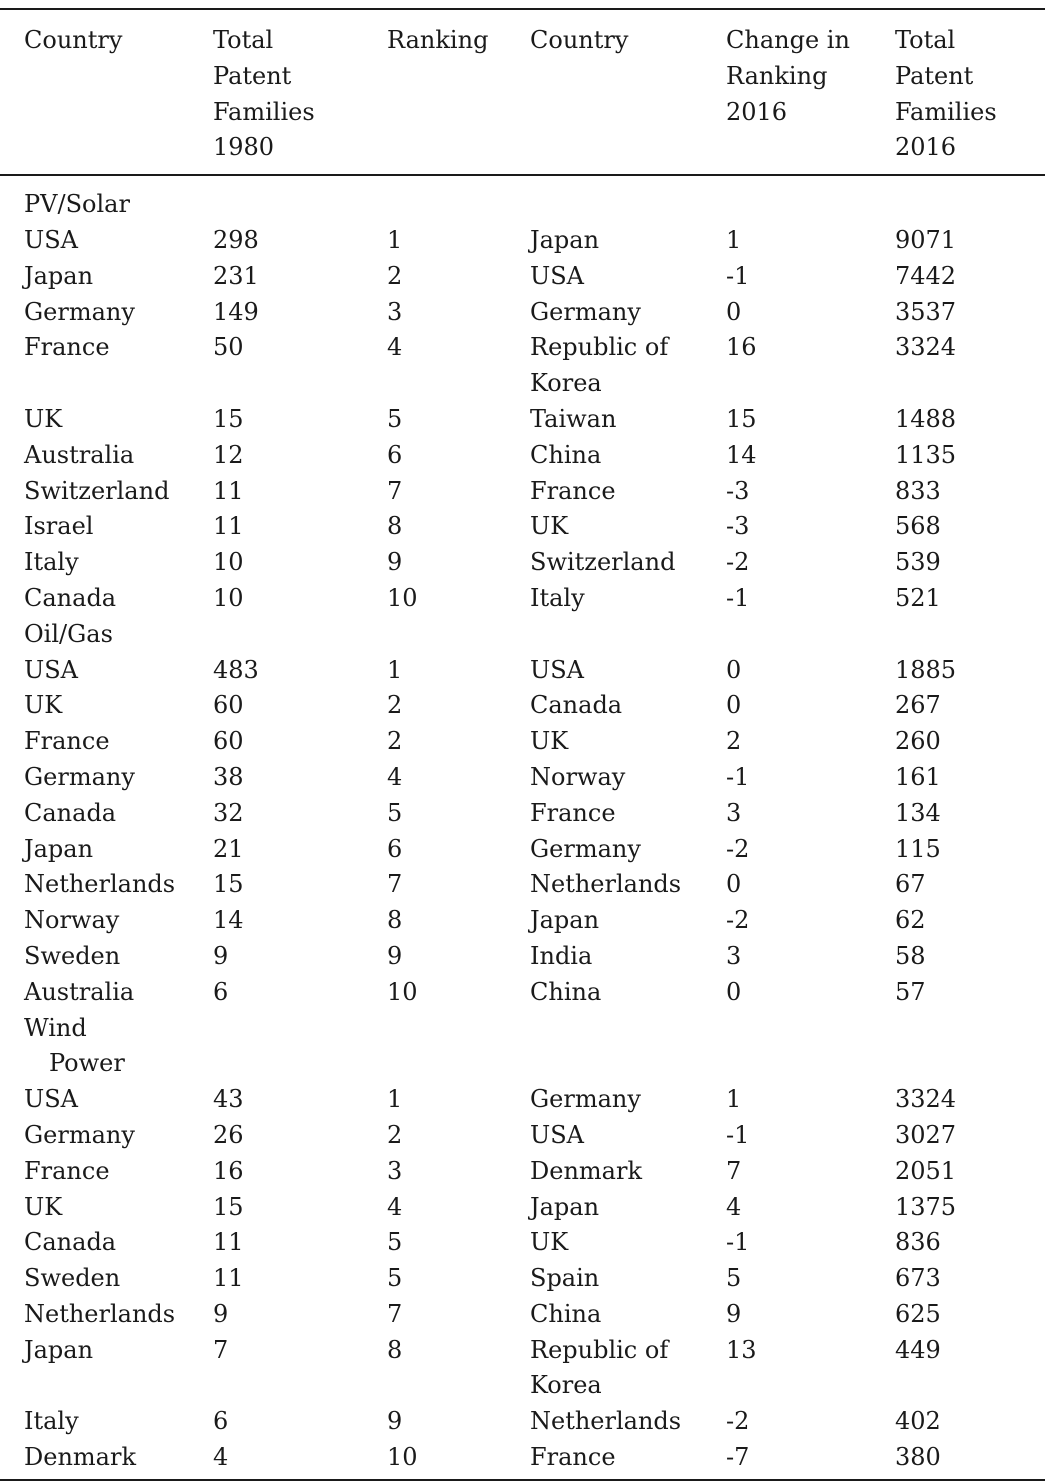 The height and width of the screenshot is (1481, 1051). What do you see at coordinates (221, 991) in the screenshot?
I see `table-cell: 6` at bounding box center [221, 991].